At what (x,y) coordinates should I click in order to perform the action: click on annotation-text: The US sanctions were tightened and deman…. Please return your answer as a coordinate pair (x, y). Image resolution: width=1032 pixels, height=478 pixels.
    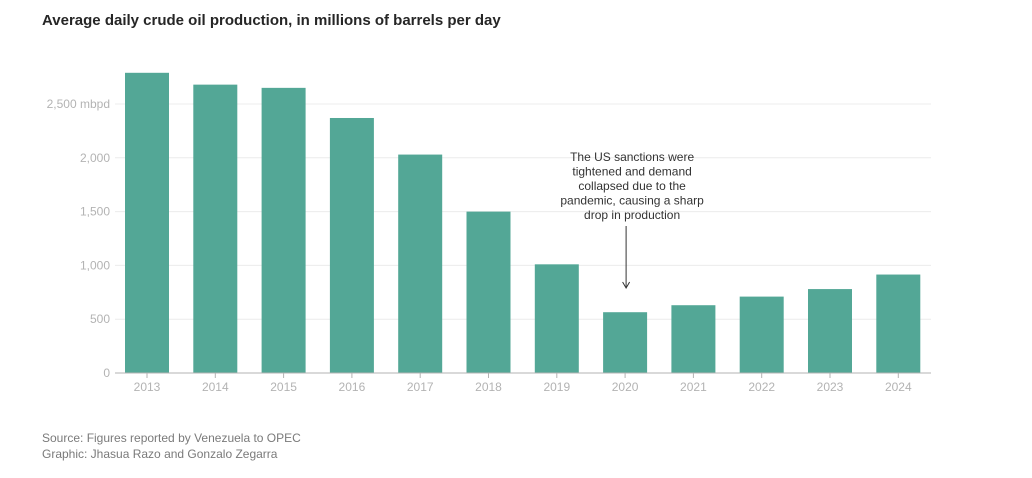
    Looking at the image, I should click on (632, 186).